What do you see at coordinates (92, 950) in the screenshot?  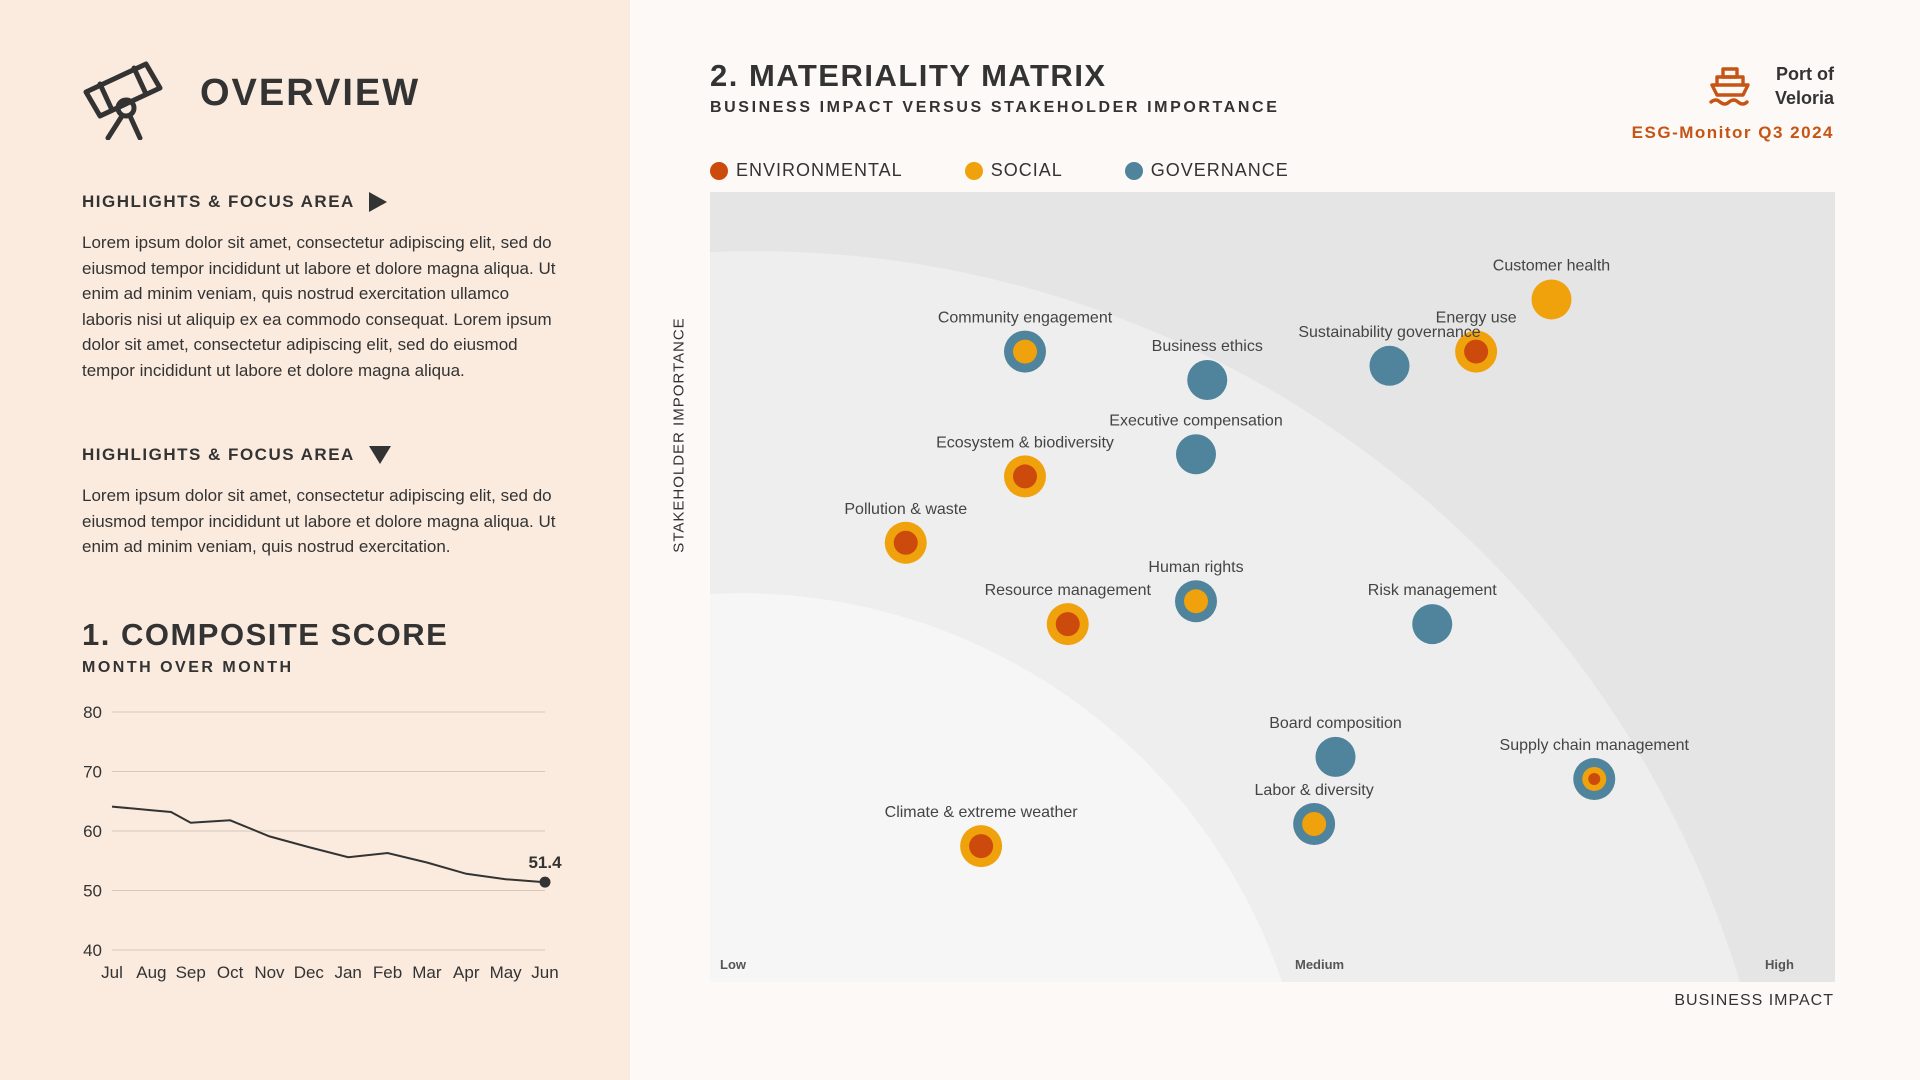 I see `y-tick-label: 40` at bounding box center [92, 950].